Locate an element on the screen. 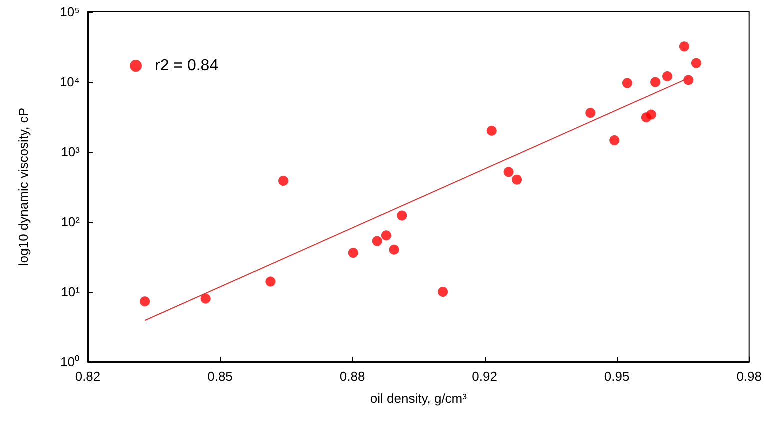 The width and height of the screenshot is (765, 430). y-tick-label: 10⁵ is located at coordinates (70, 12).